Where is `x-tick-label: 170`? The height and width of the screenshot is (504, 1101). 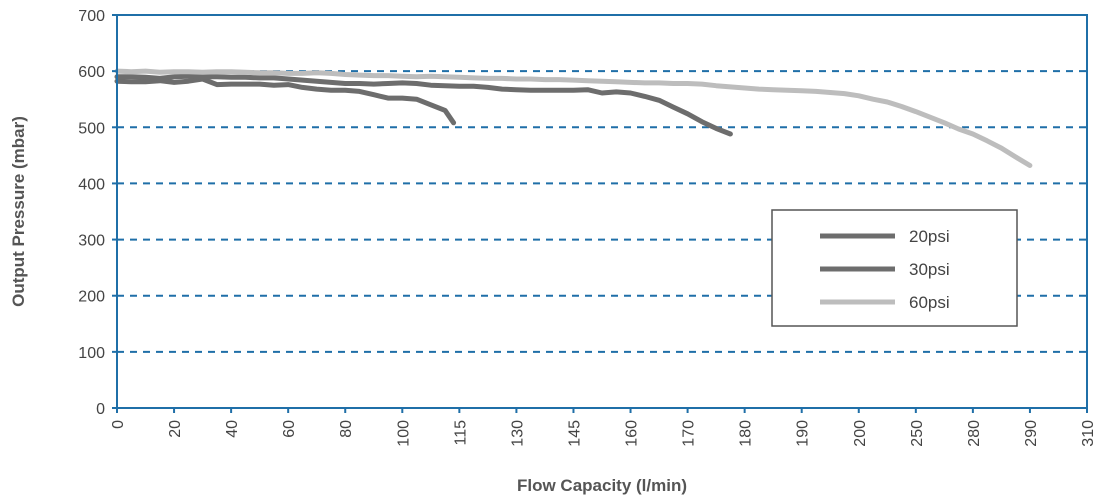
x-tick-label: 170 is located at coordinates (689, 433).